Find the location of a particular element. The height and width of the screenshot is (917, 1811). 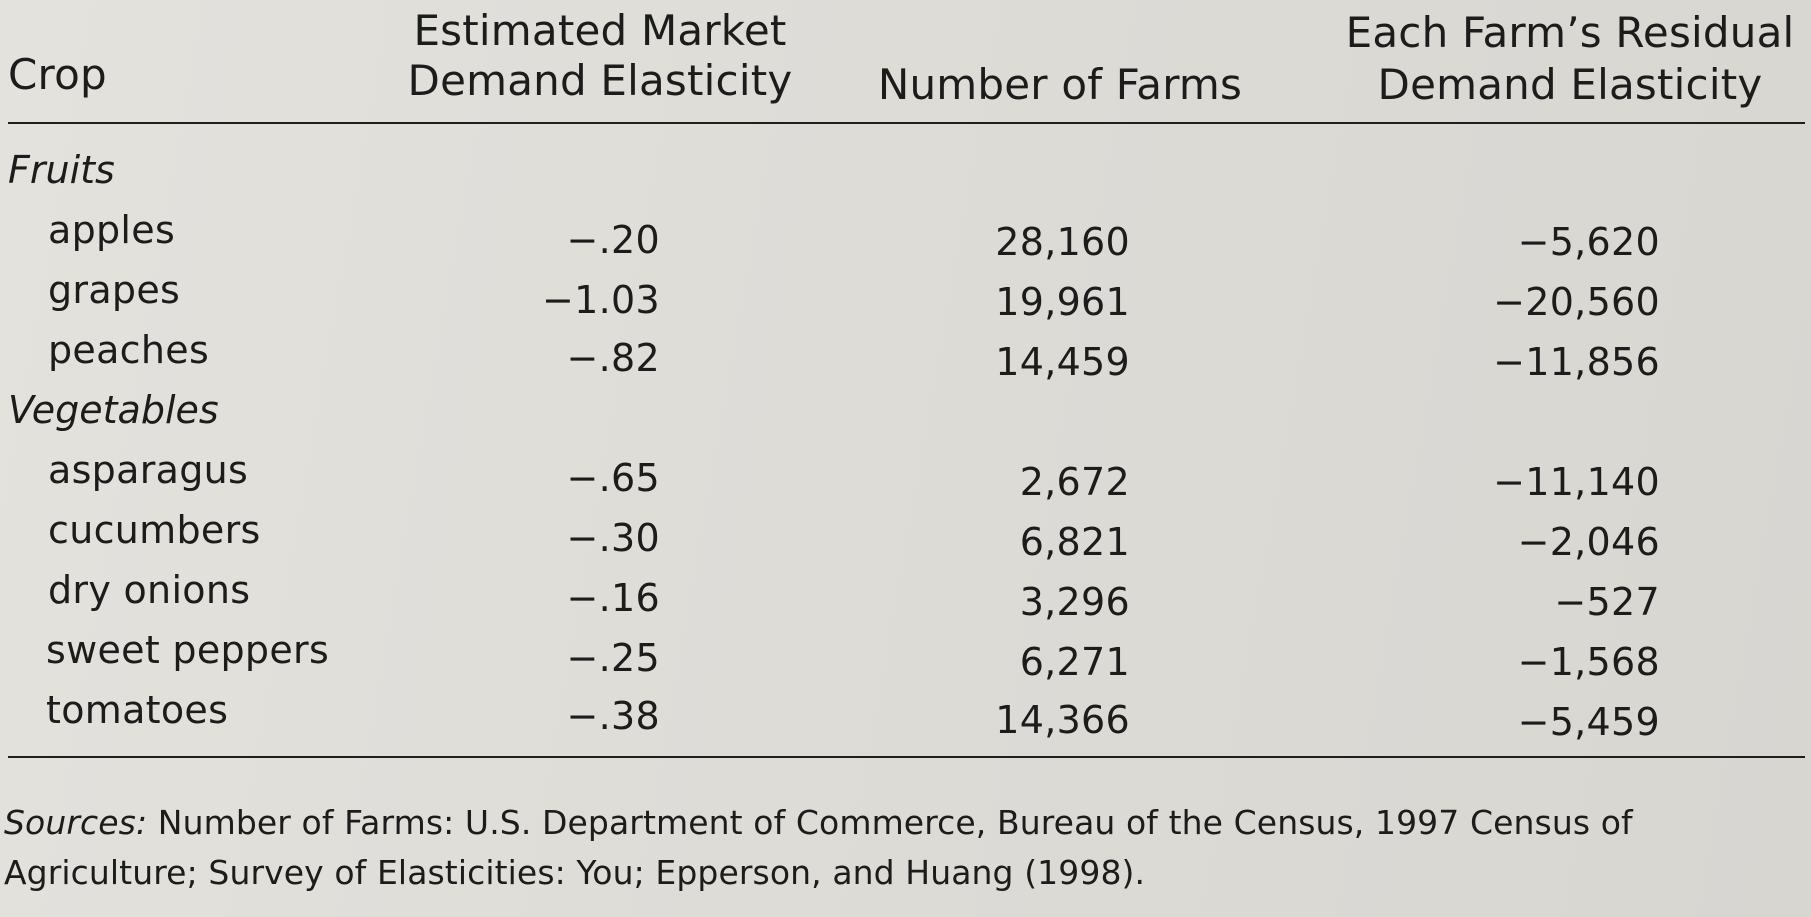

residual-elasticity-value: −5,459 is located at coordinates (1588, 722).